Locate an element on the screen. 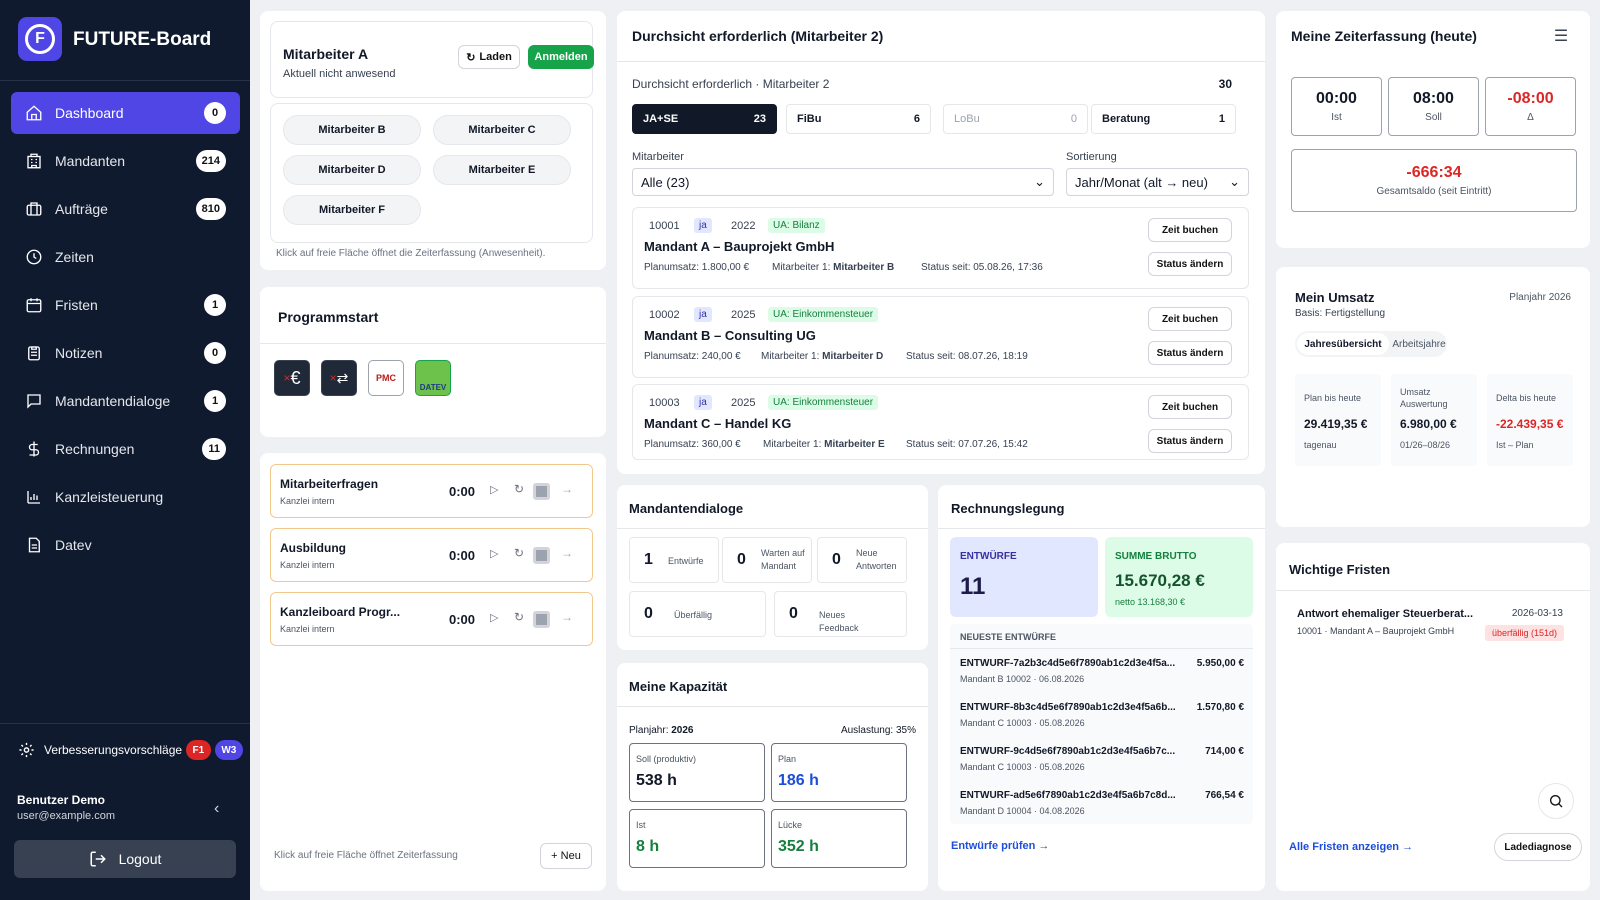 The height and width of the screenshot is (900, 1600). capacity-value: 538 h is located at coordinates (656, 780).